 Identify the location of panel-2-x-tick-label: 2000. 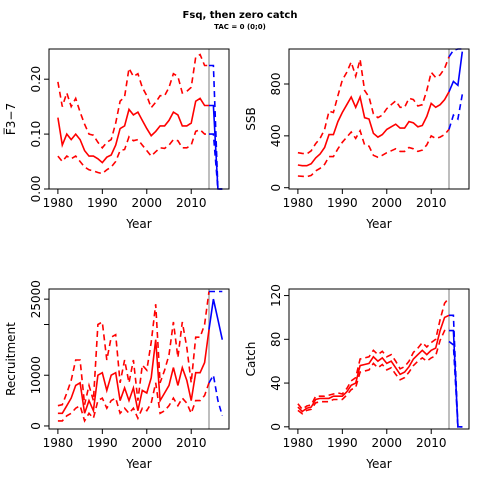
(387, 203).